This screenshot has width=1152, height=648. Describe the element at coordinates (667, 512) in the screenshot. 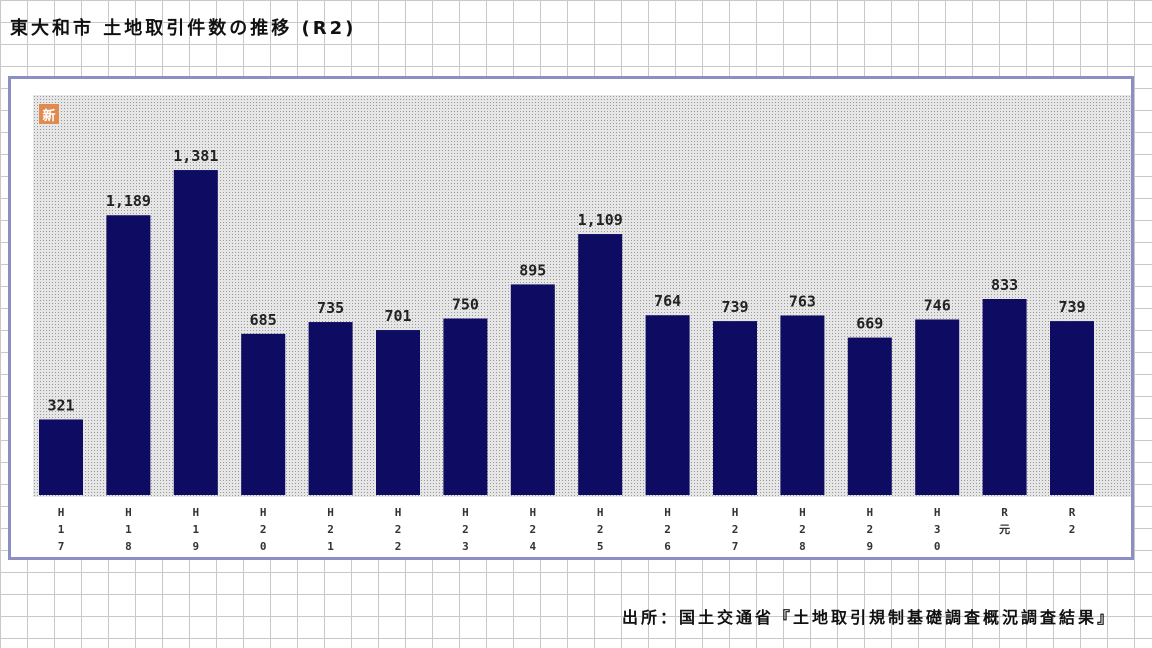

I see `tick-label-H26-0: H` at that location.